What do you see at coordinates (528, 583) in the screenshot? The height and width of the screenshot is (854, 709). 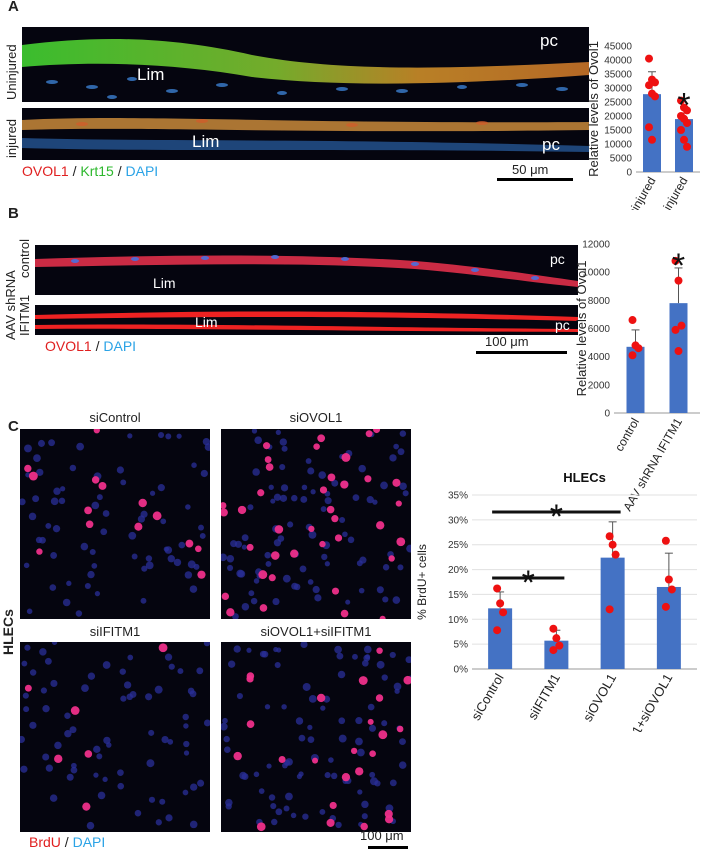 I see `chart-c-significance-star: *` at bounding box center [528, 583].